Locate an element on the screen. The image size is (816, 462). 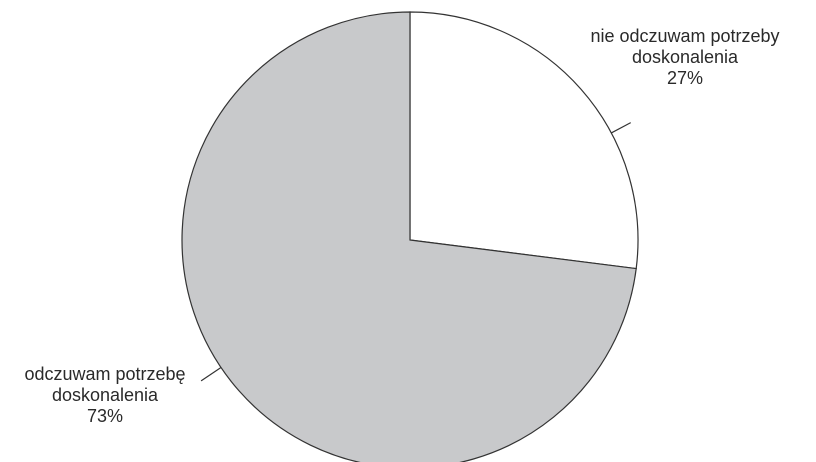
leader-line-need is located at coordinates (211, 374).